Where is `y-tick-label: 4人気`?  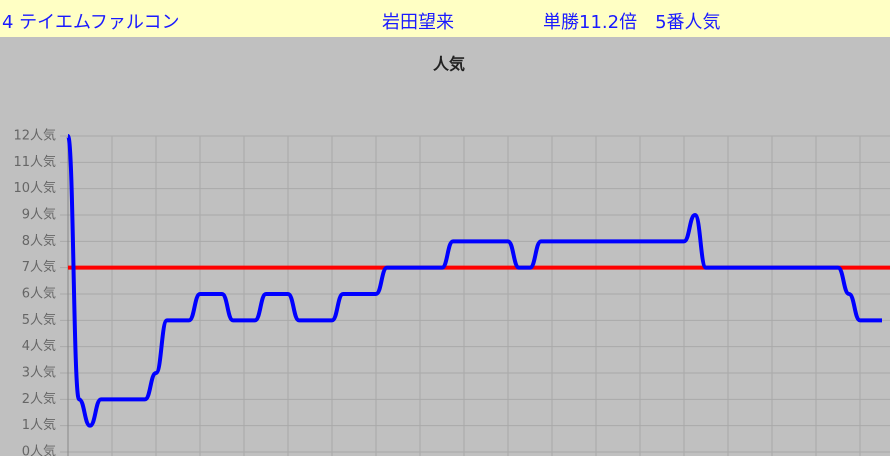
y-tick-label: 4人気 is located at coordinates (39, 346).